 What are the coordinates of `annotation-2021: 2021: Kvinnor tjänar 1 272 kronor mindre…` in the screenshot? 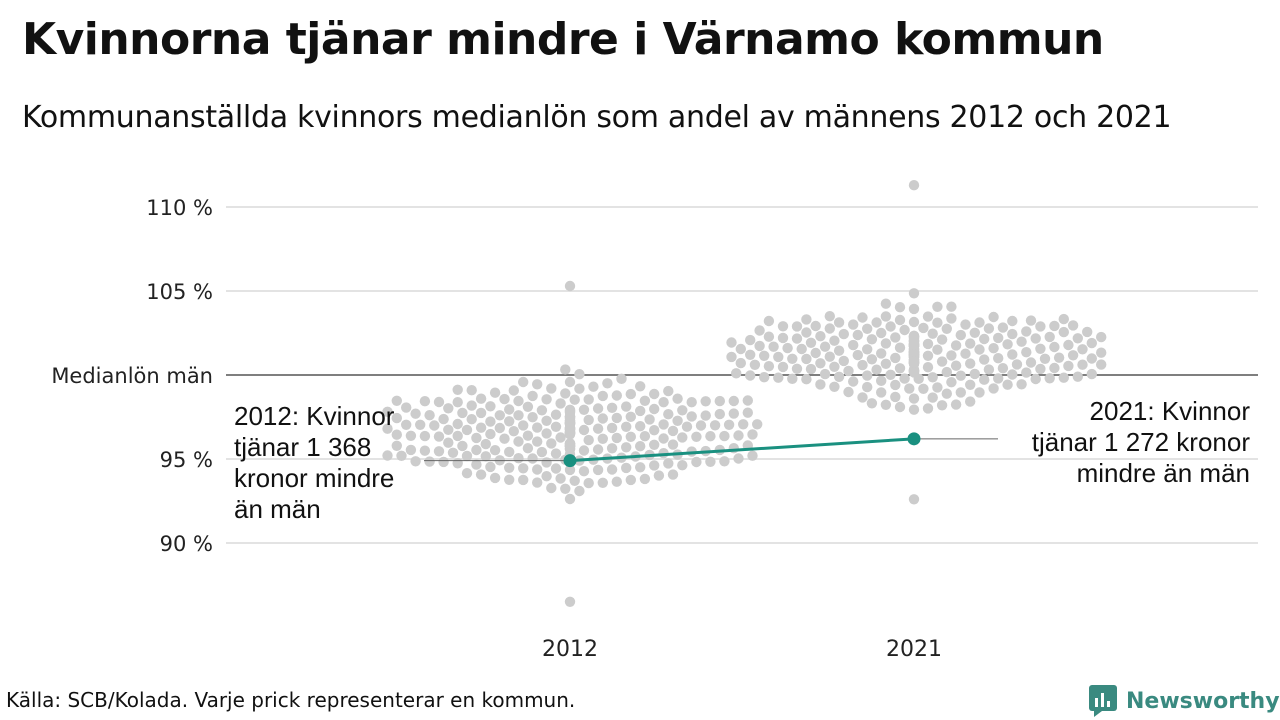 It's located at (1140, 442).